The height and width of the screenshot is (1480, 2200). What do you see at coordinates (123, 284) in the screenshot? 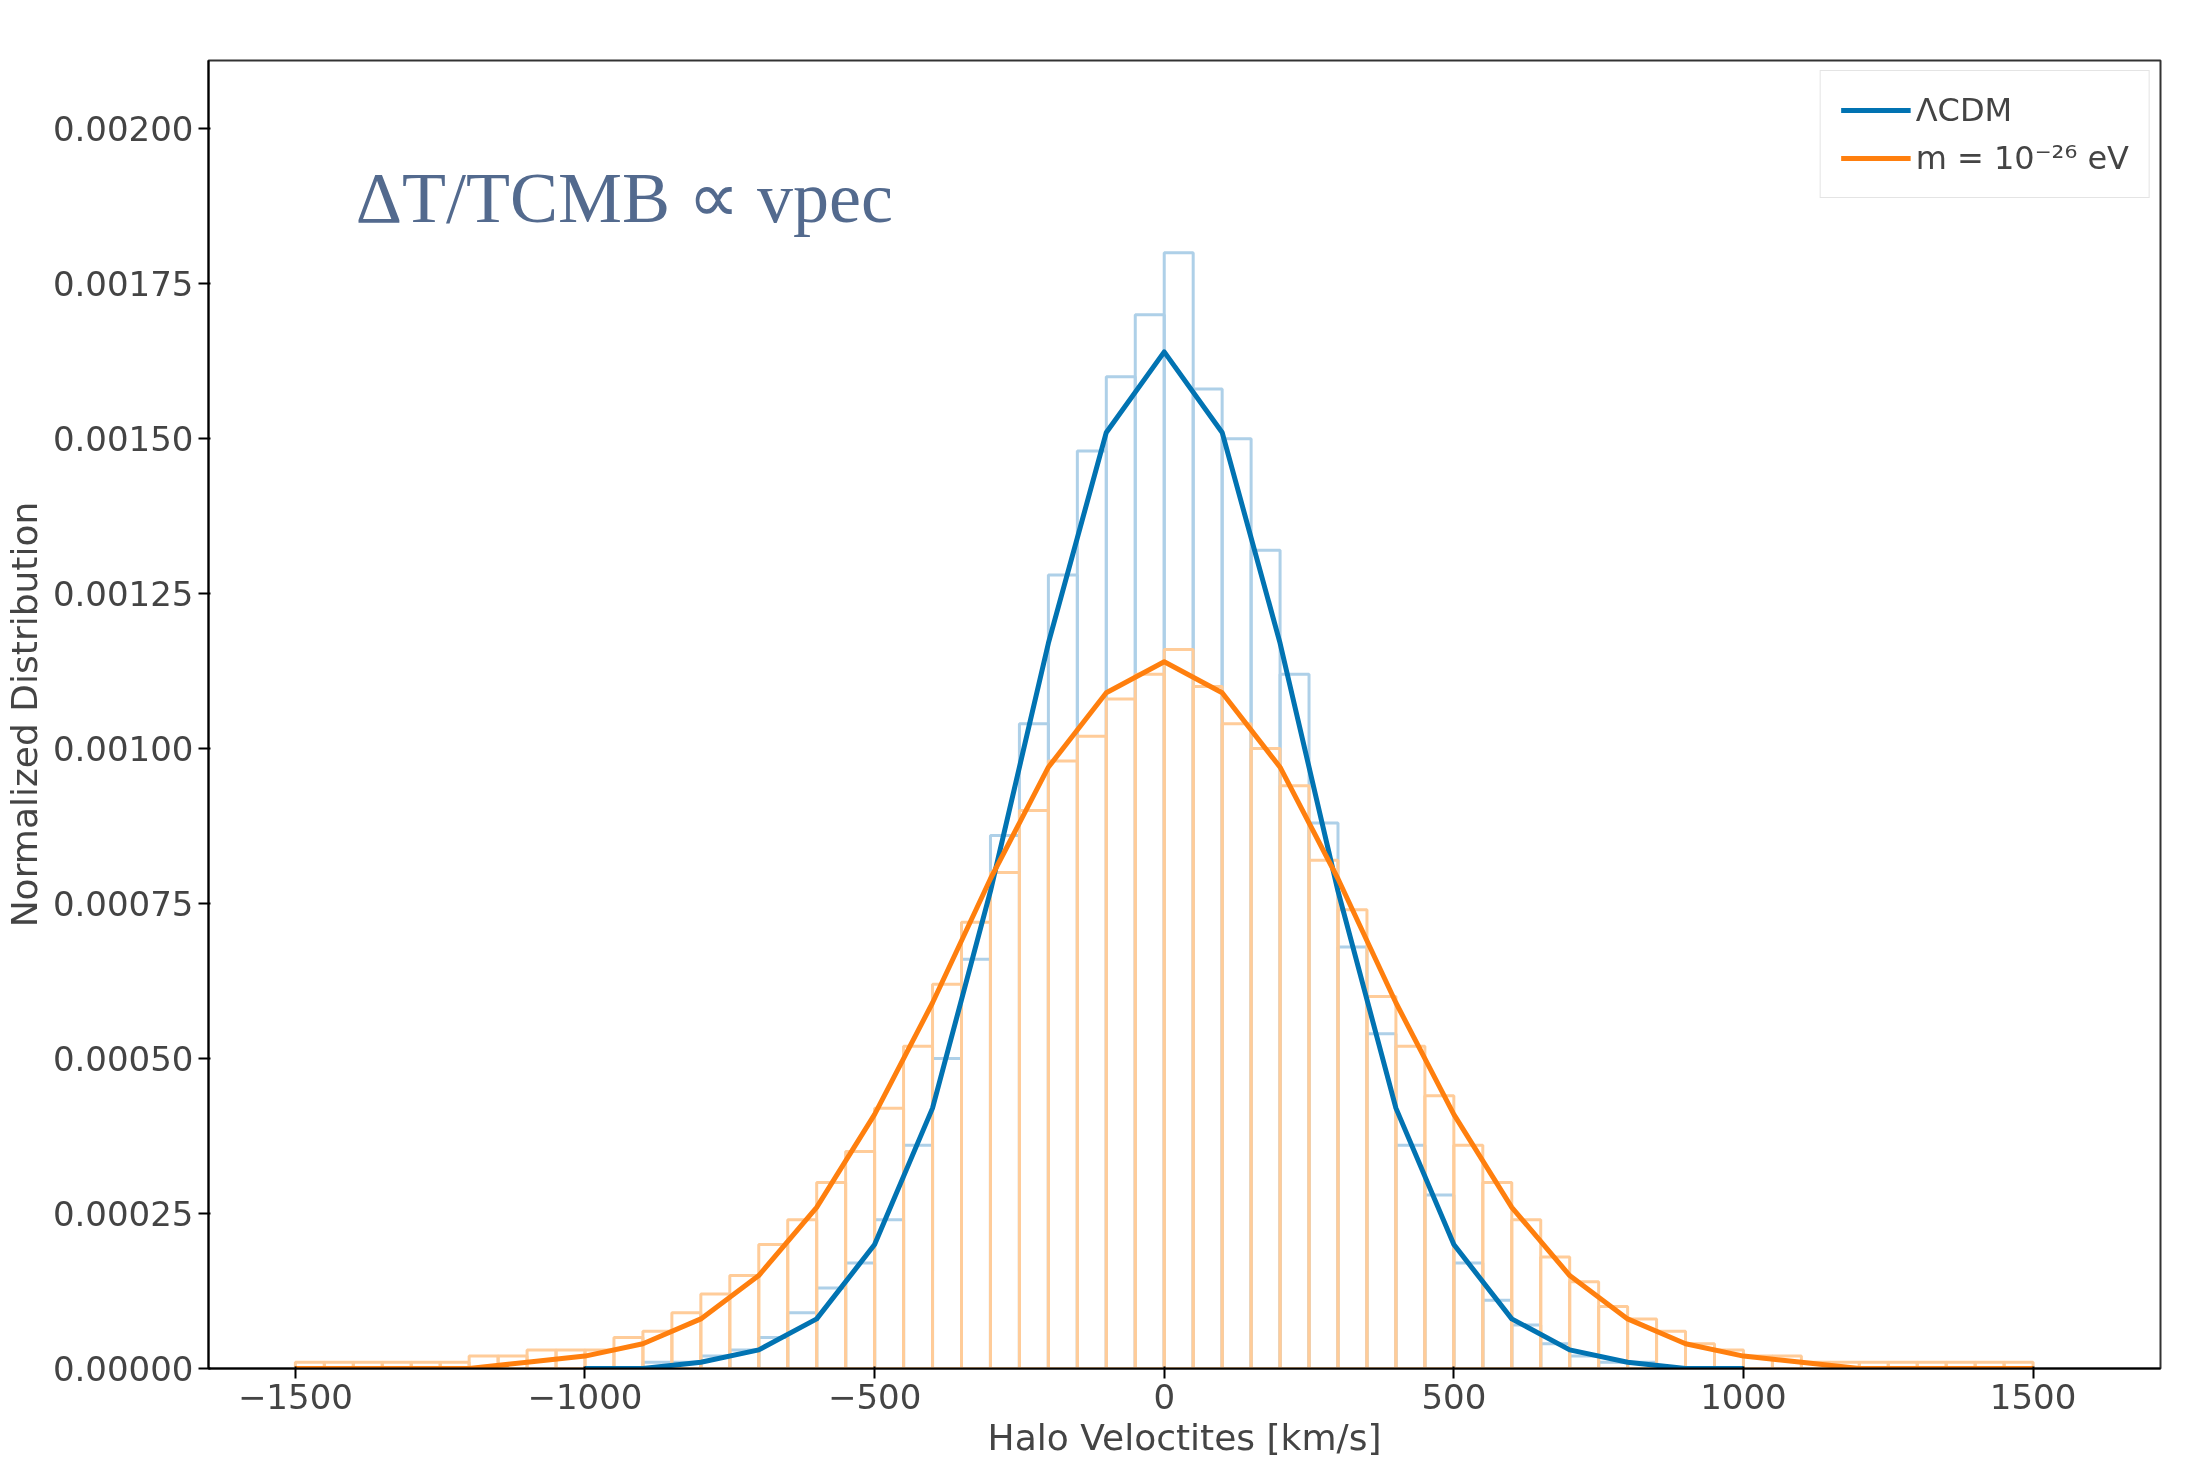
I see `y-tick-label: 0.00175` at bounding box center [123, 284].